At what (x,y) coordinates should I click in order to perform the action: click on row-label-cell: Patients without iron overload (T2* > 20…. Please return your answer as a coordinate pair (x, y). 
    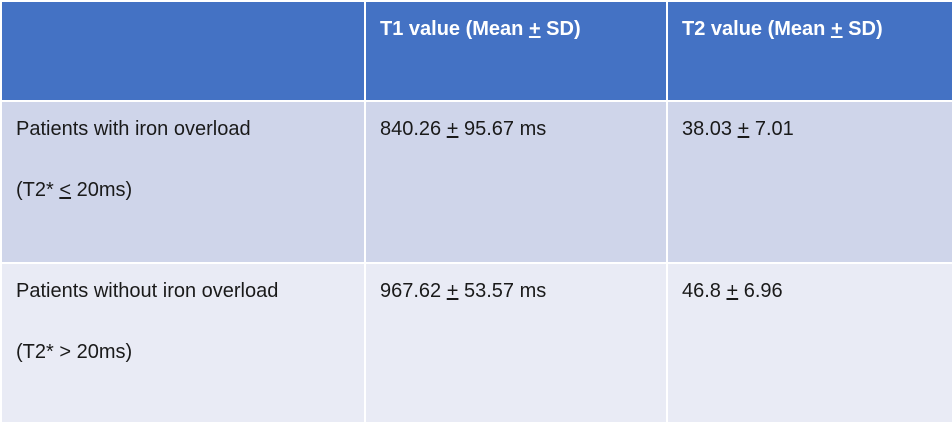
    Looking at the image, I should click on (183, 343).